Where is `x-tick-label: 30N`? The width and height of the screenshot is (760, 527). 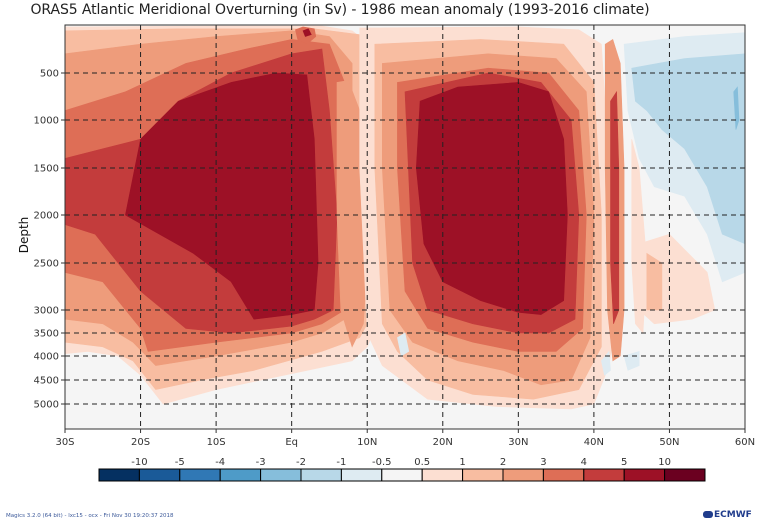
x-tick-label: 30N is located at coordinates (518, 442).